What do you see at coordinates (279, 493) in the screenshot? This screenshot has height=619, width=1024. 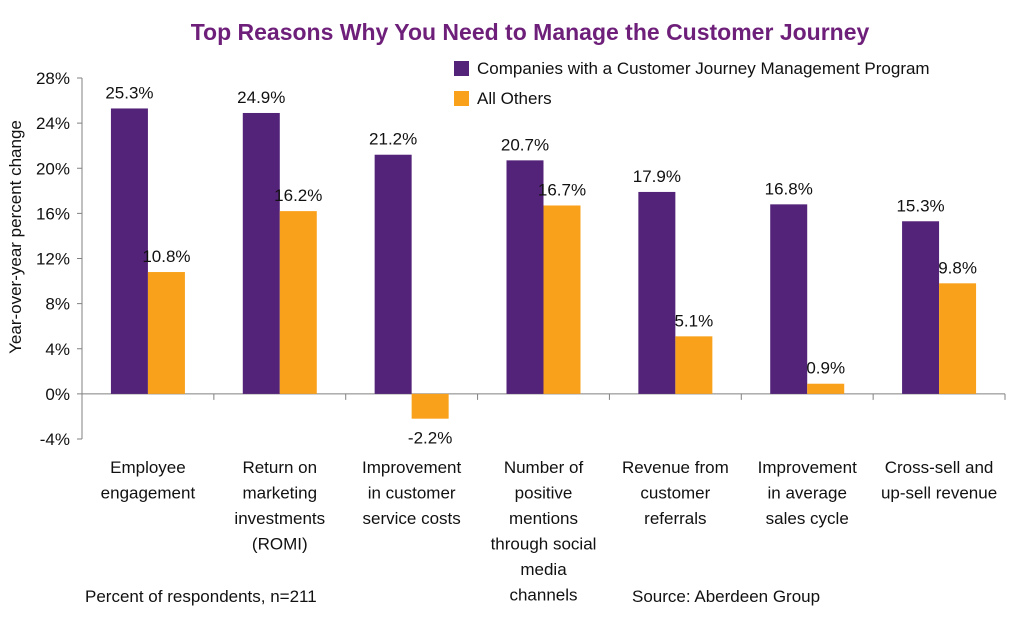 I see `category-label-line: marketing` at bounding box center [279, 493].